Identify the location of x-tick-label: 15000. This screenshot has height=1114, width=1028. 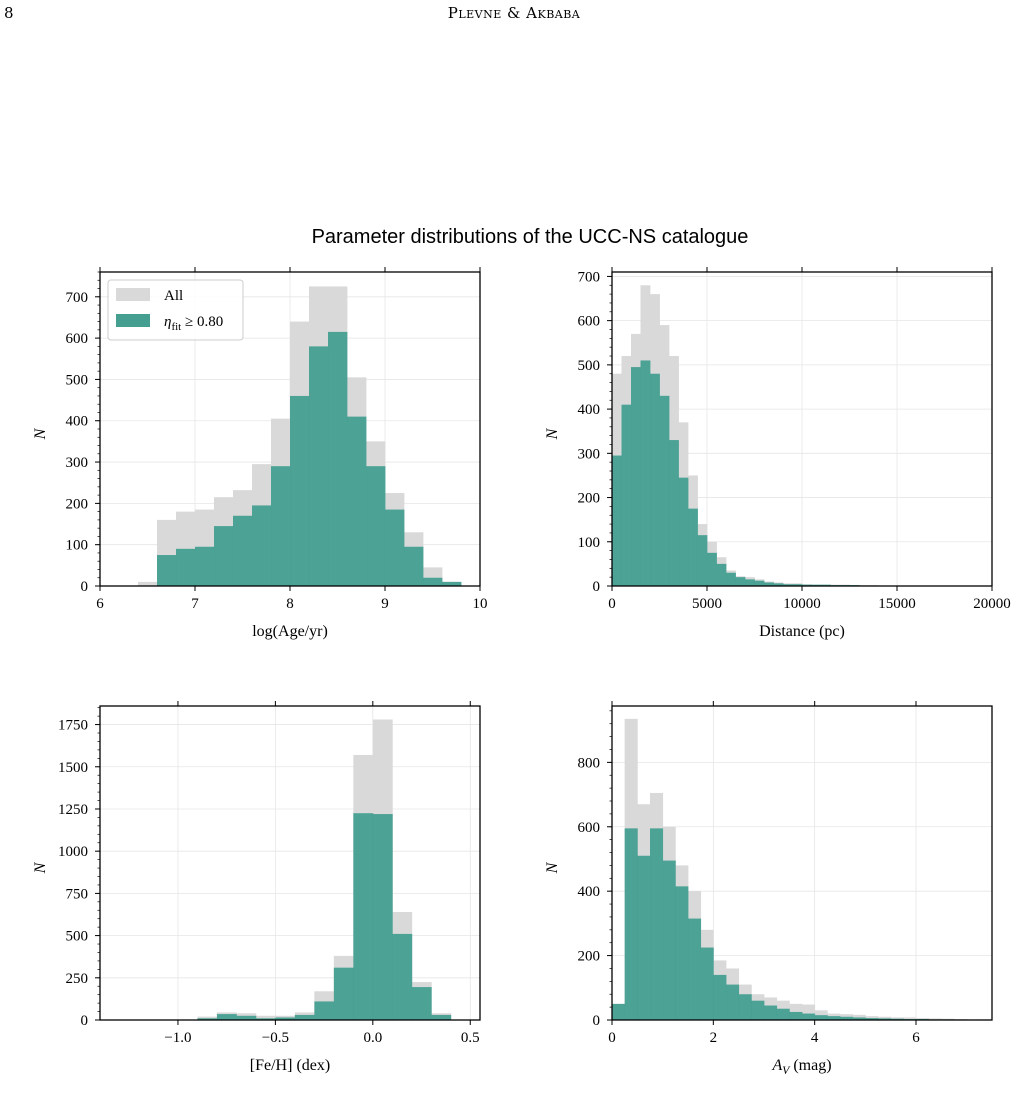
(897, 604).